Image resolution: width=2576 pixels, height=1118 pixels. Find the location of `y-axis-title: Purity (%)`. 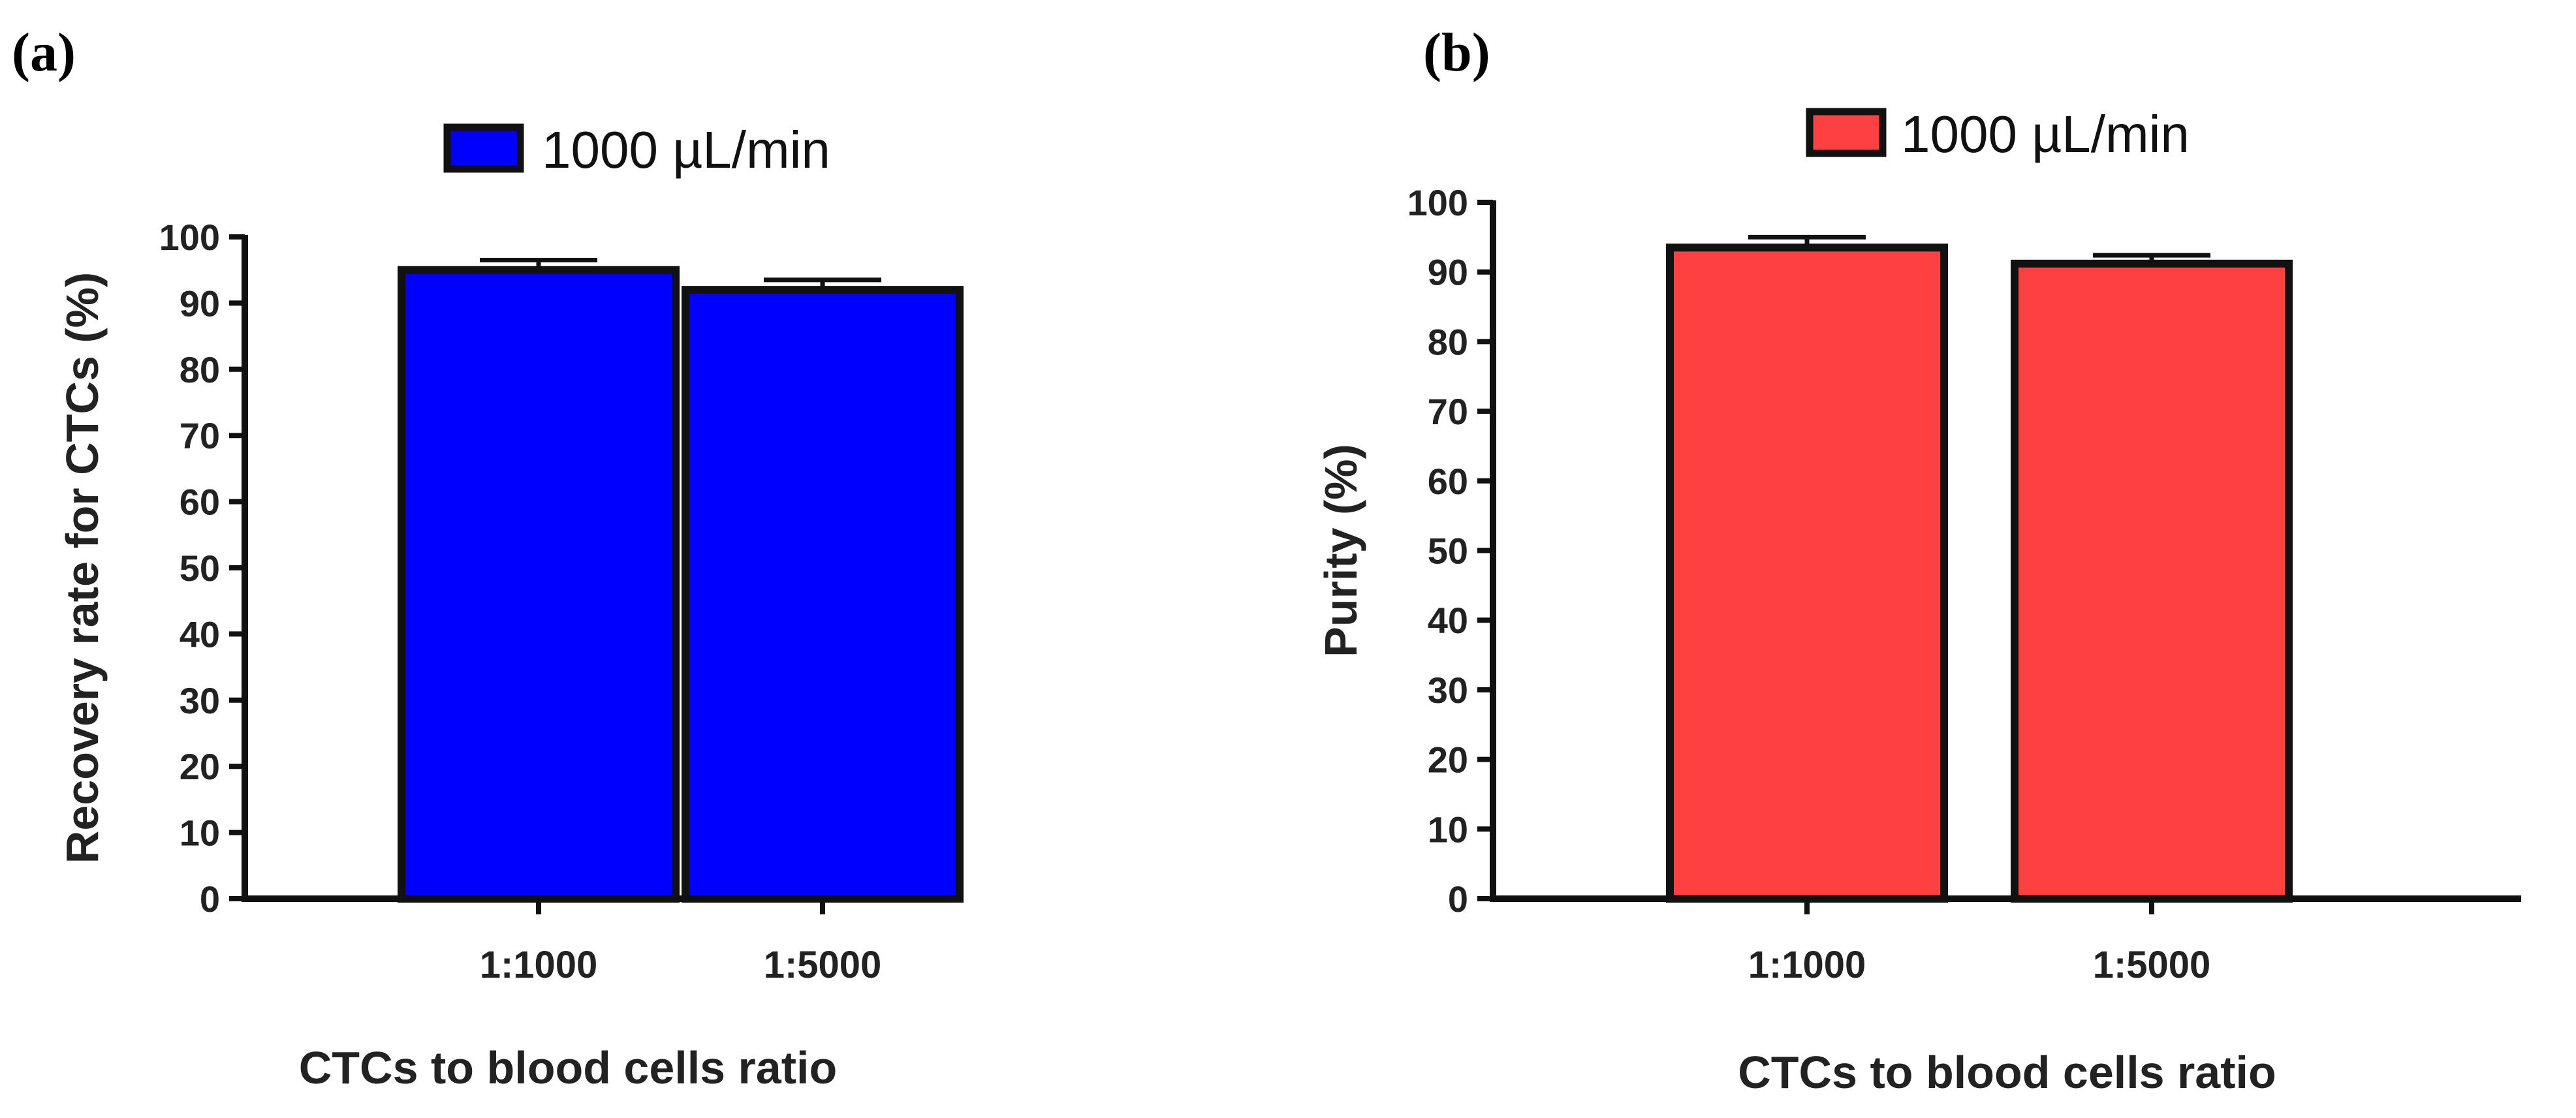

y-axis-title: Purity (%) is located at coordinates (1341, 550).